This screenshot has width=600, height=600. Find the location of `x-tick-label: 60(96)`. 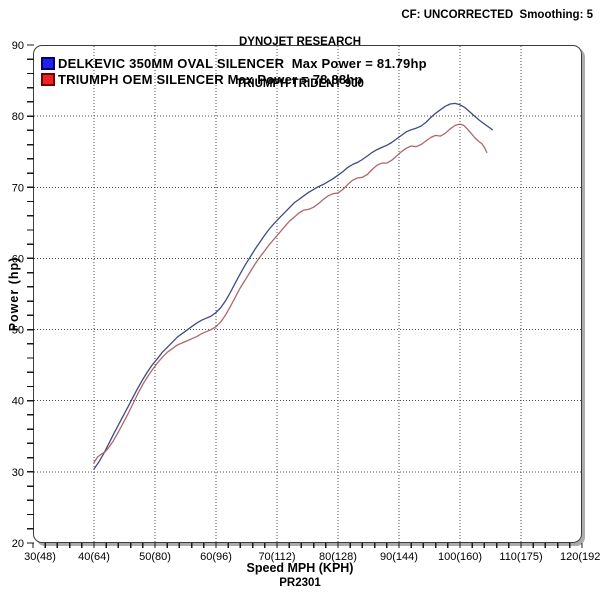

x-tick-label: 60(96) is located at coordinates (216, 557).